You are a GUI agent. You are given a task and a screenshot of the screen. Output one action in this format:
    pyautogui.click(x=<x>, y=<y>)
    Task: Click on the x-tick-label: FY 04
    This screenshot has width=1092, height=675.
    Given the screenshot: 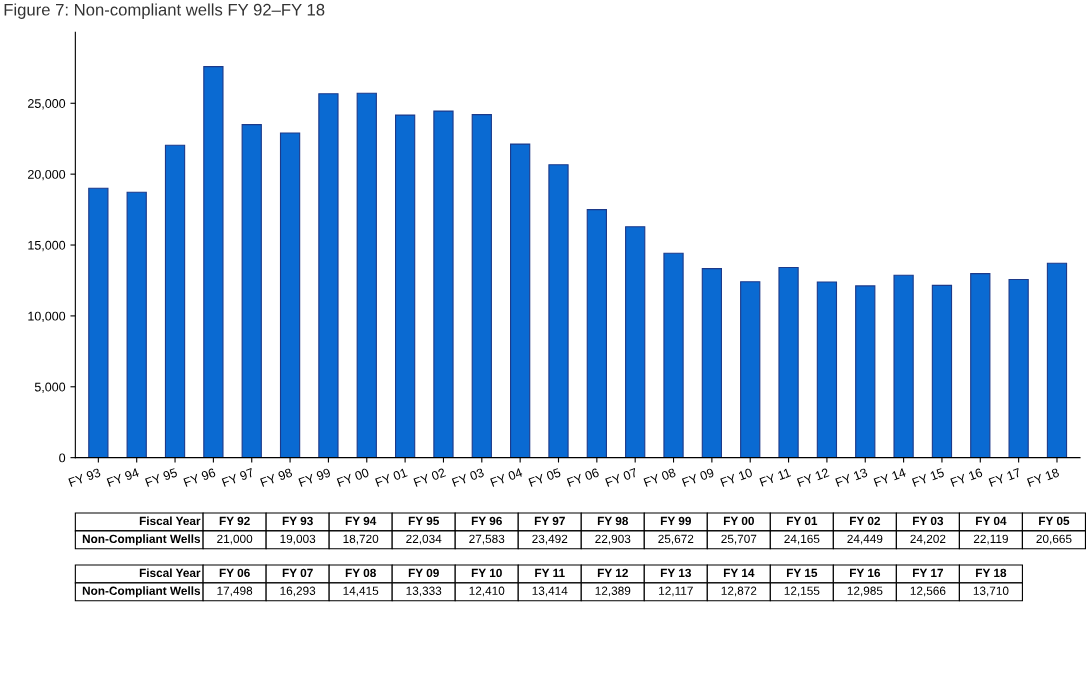 What is the action you would take?
    pyautogui.click(x=506, y=477)
    